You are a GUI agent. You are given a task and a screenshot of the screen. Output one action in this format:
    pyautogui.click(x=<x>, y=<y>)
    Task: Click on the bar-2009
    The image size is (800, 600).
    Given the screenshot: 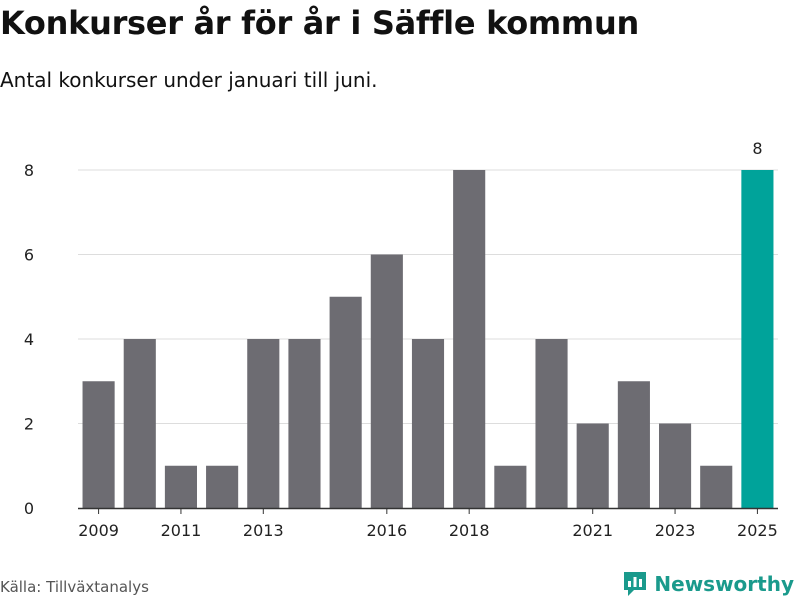 What is the action you would take?
    pyautogui.click(x=98, y=444)
    